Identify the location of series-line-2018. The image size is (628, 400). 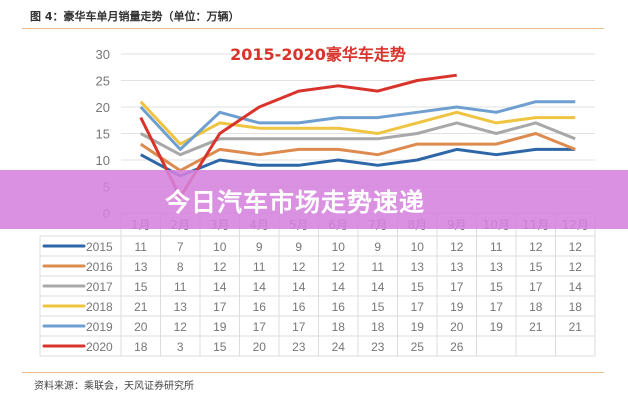
(357, 123).